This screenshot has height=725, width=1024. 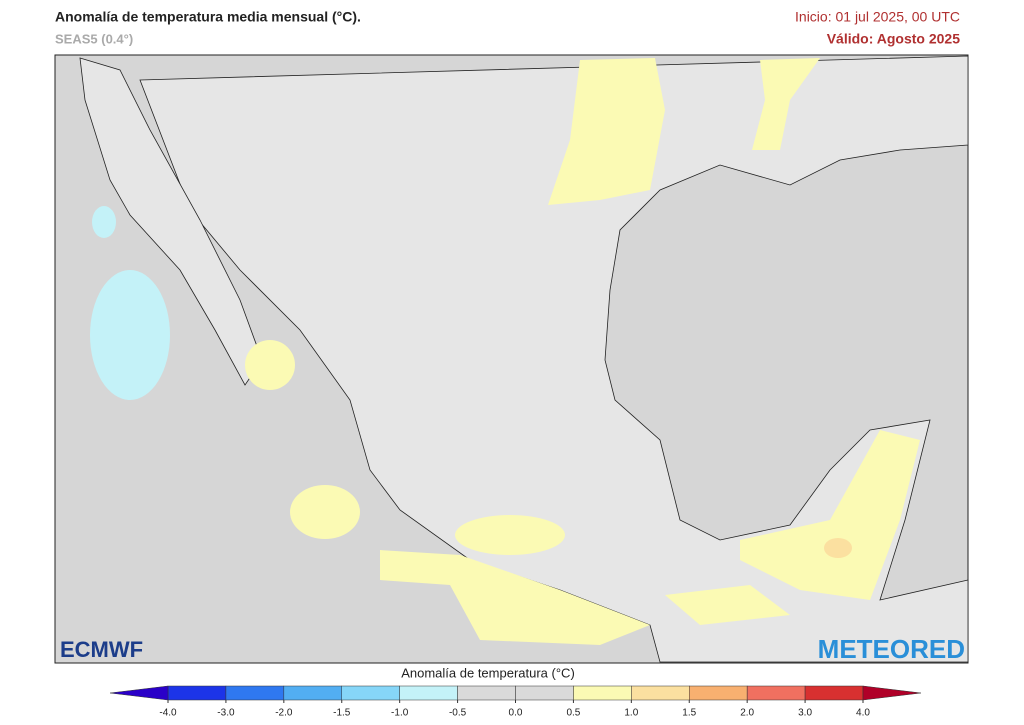 What do you see at coordinates (863, 713) in the screenshot?
I see `colorbar-tick-label: 4.0` at bounding box center [863, 713].